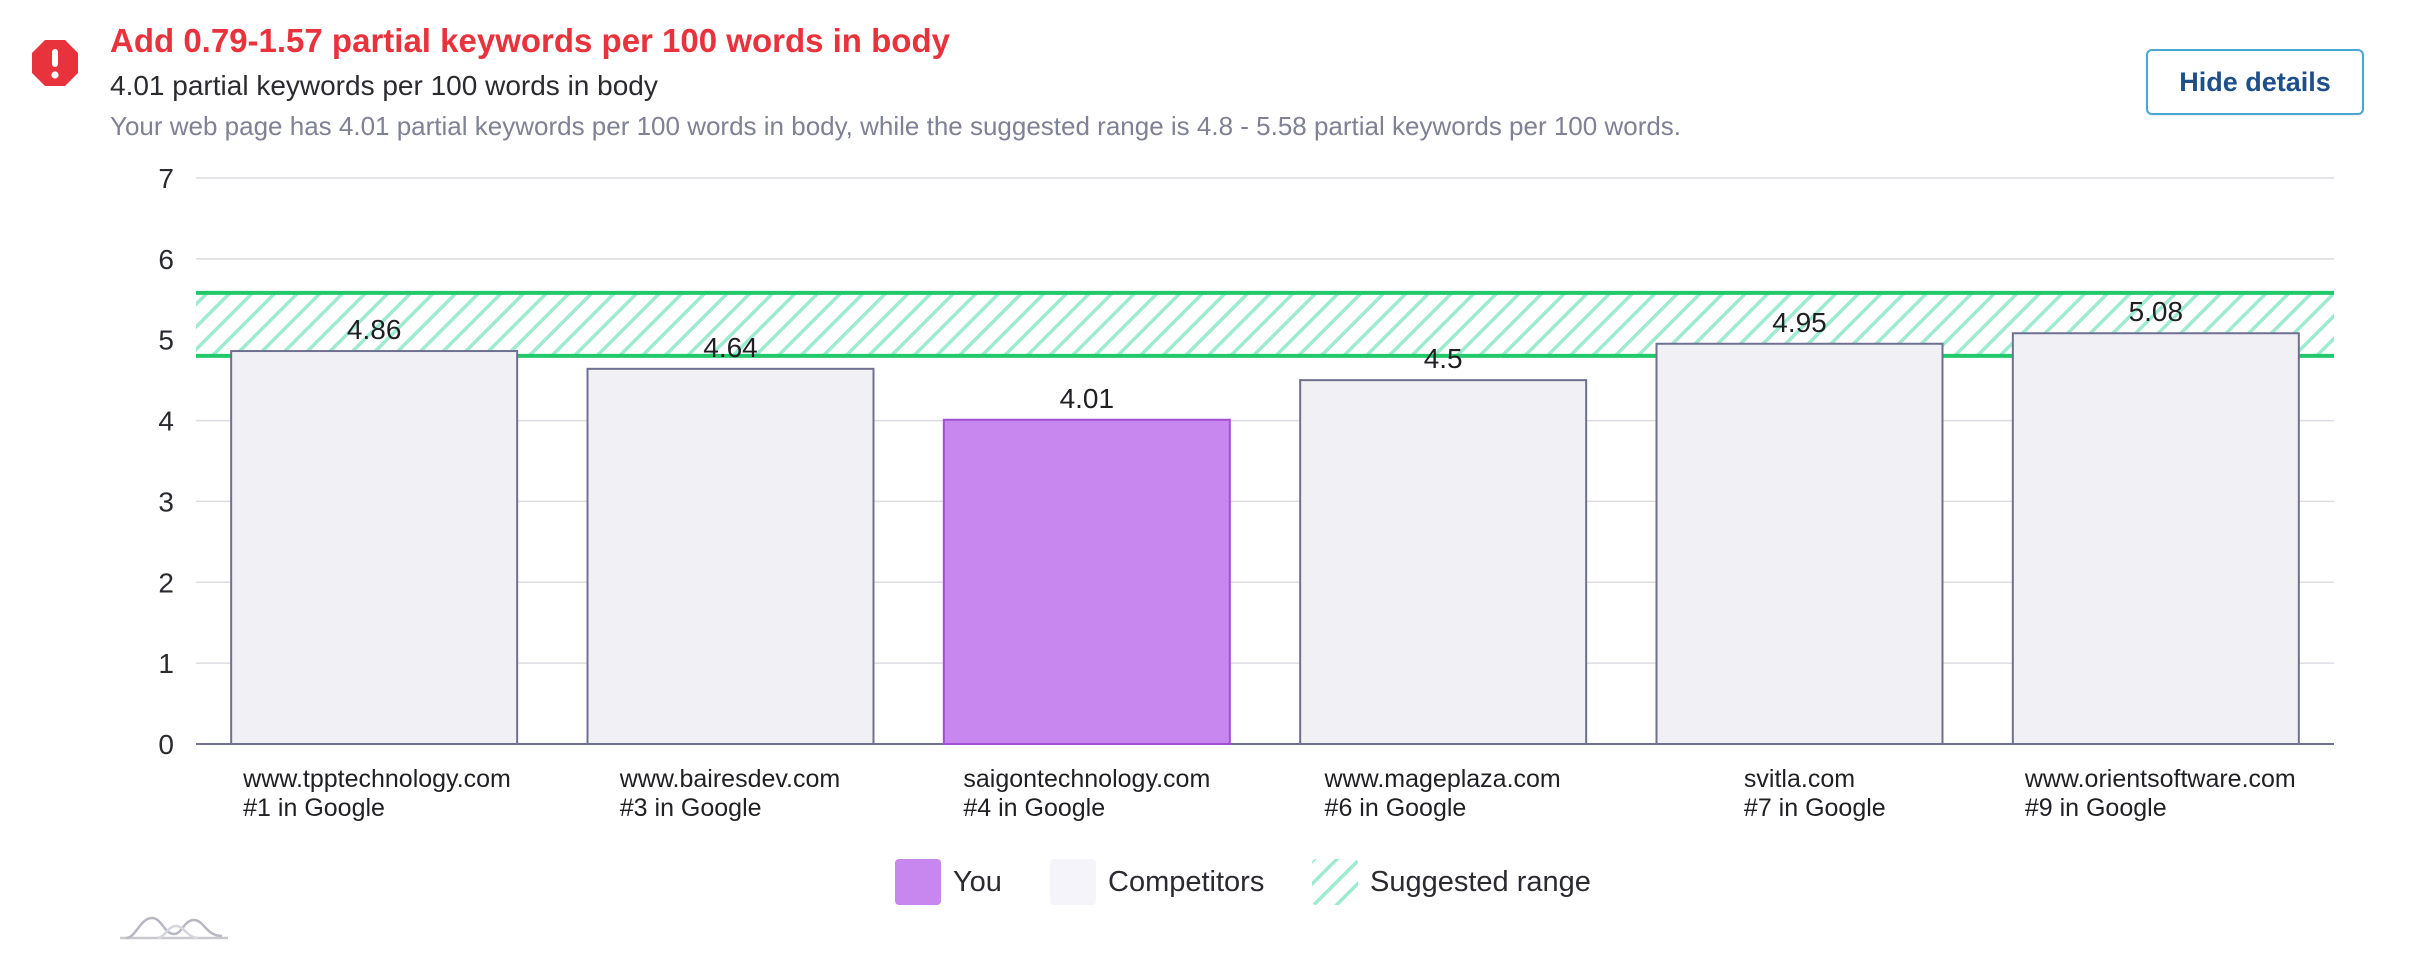 This screenshot has height=972, width=2420. What do you see at coordinates (1396, 808) in the screenshot?
I see `bar-rank-label: #6 in Google` at bounding box center [1396, 808].